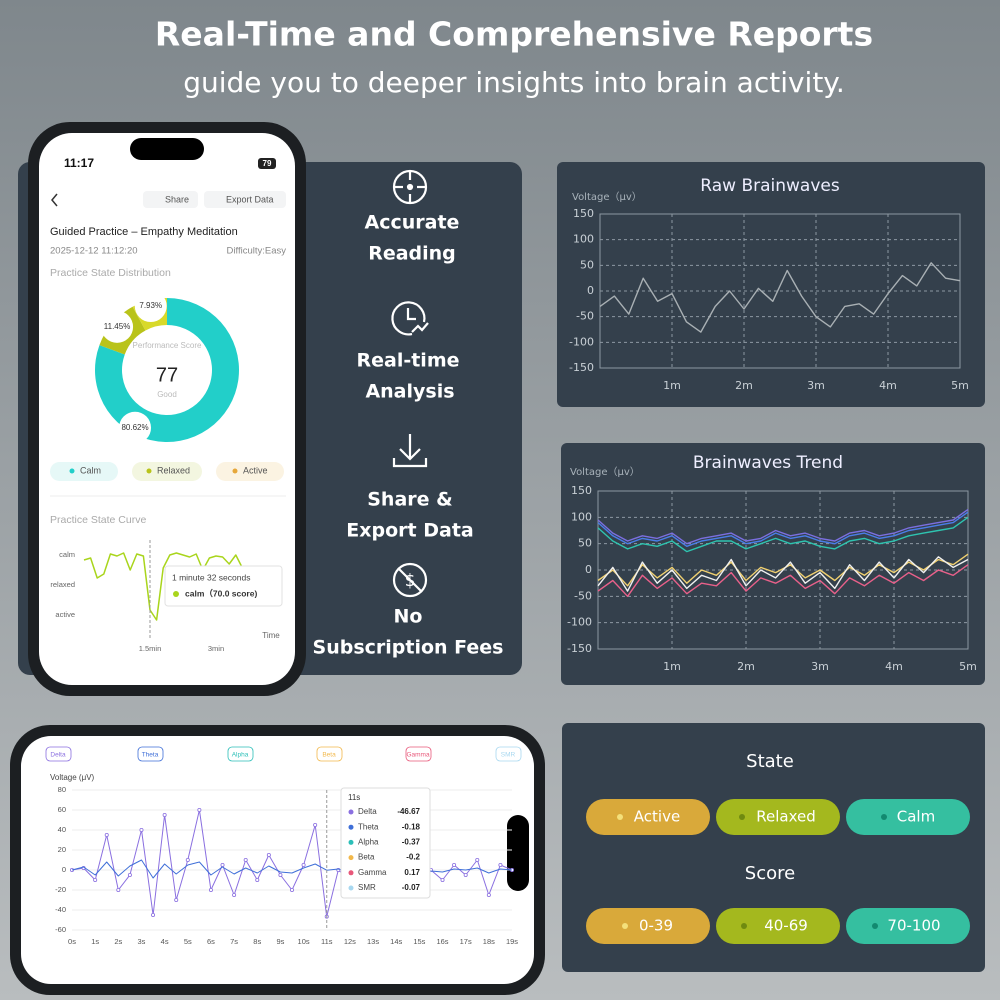  I want to click on battery-level: 79, so click(267, 163).